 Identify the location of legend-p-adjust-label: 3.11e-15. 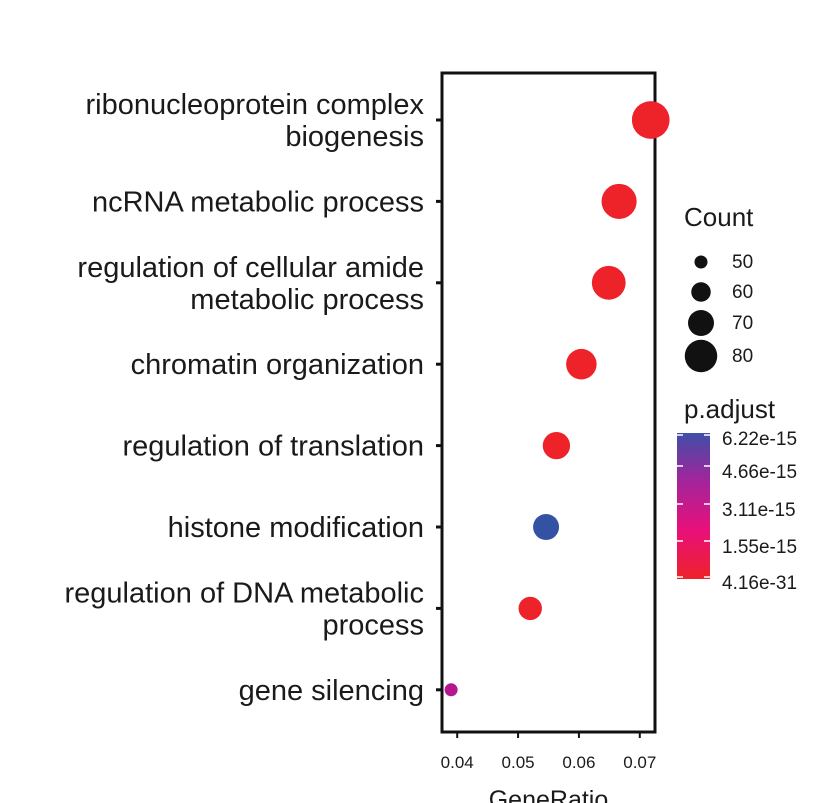
(759, 510).